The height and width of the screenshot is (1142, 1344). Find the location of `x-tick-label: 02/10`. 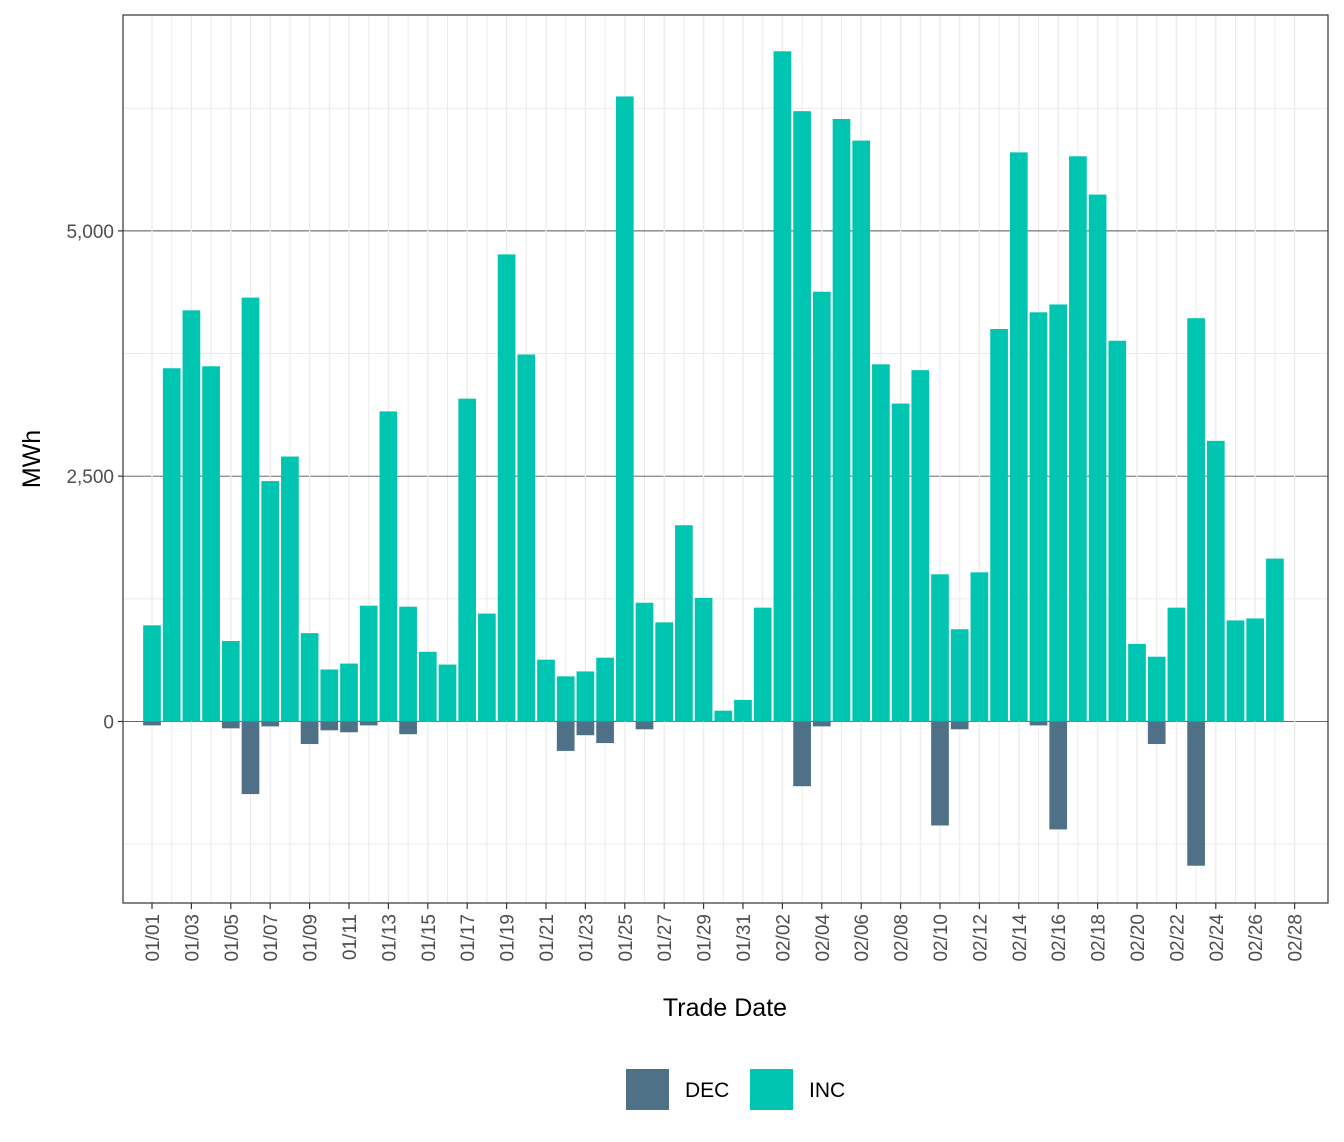

x-tick-label: 02/10 is located at coordinates (941, 938).